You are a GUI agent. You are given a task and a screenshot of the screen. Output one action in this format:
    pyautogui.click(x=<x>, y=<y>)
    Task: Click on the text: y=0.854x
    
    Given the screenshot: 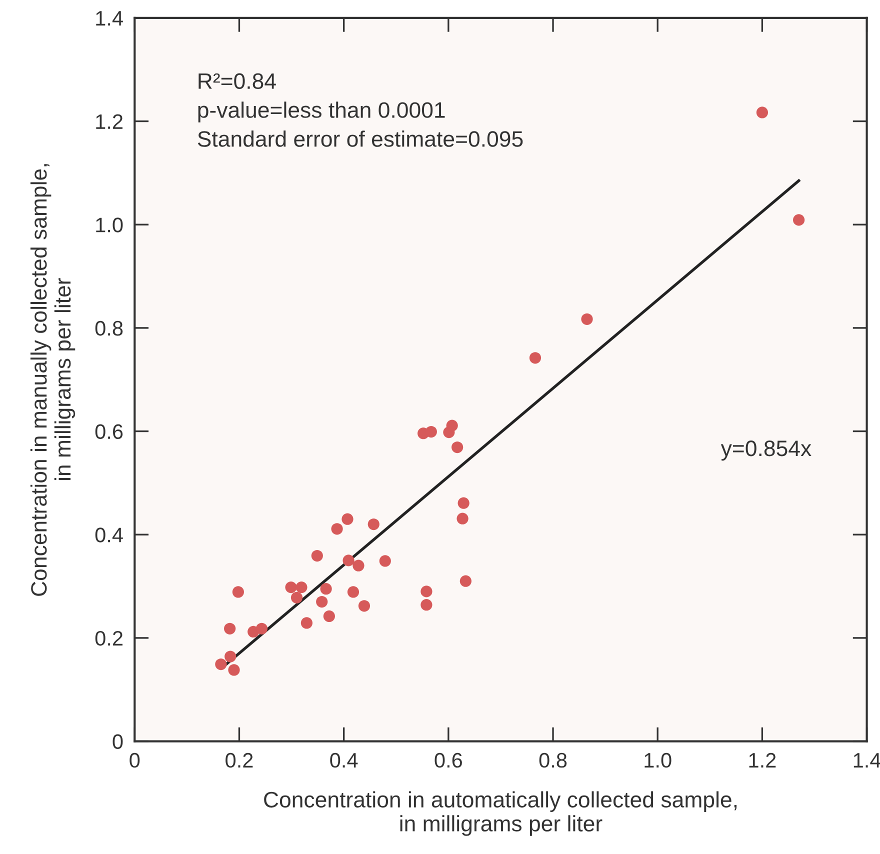 What is the action you would take?
    pyautogui.click(x=766, y=450)
    